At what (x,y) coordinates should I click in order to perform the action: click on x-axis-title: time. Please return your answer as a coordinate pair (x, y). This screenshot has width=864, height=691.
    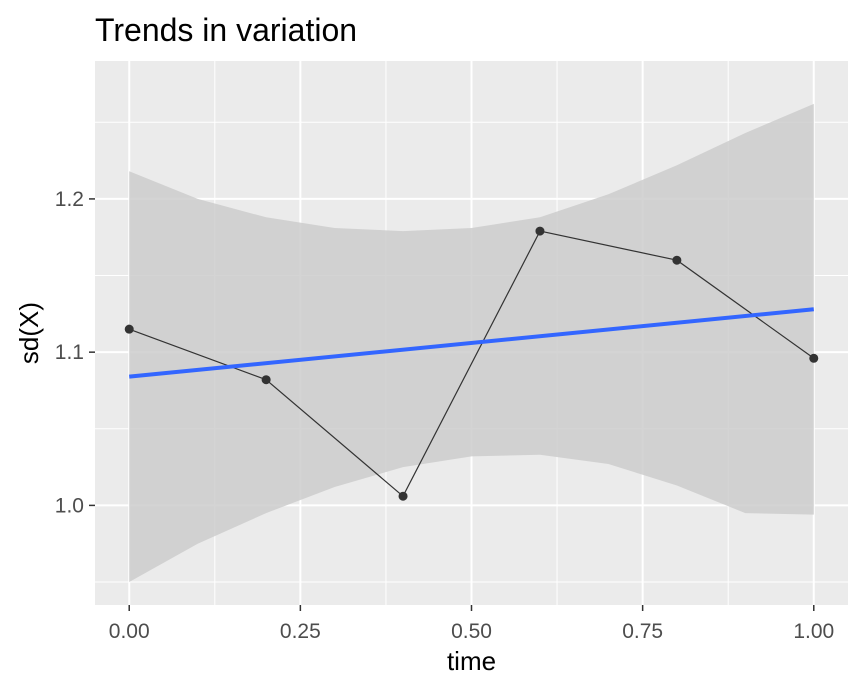
    Looking at the image, I should click on (471, 661).